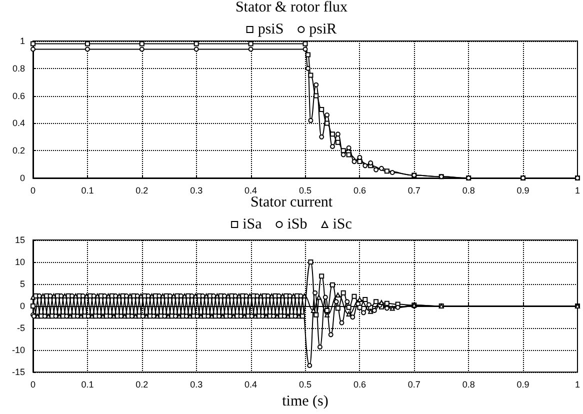  What do you see at coordinates (323, 30) in the screenshot?
I see `legend-label: psiR` at bounding box center [323, 30].